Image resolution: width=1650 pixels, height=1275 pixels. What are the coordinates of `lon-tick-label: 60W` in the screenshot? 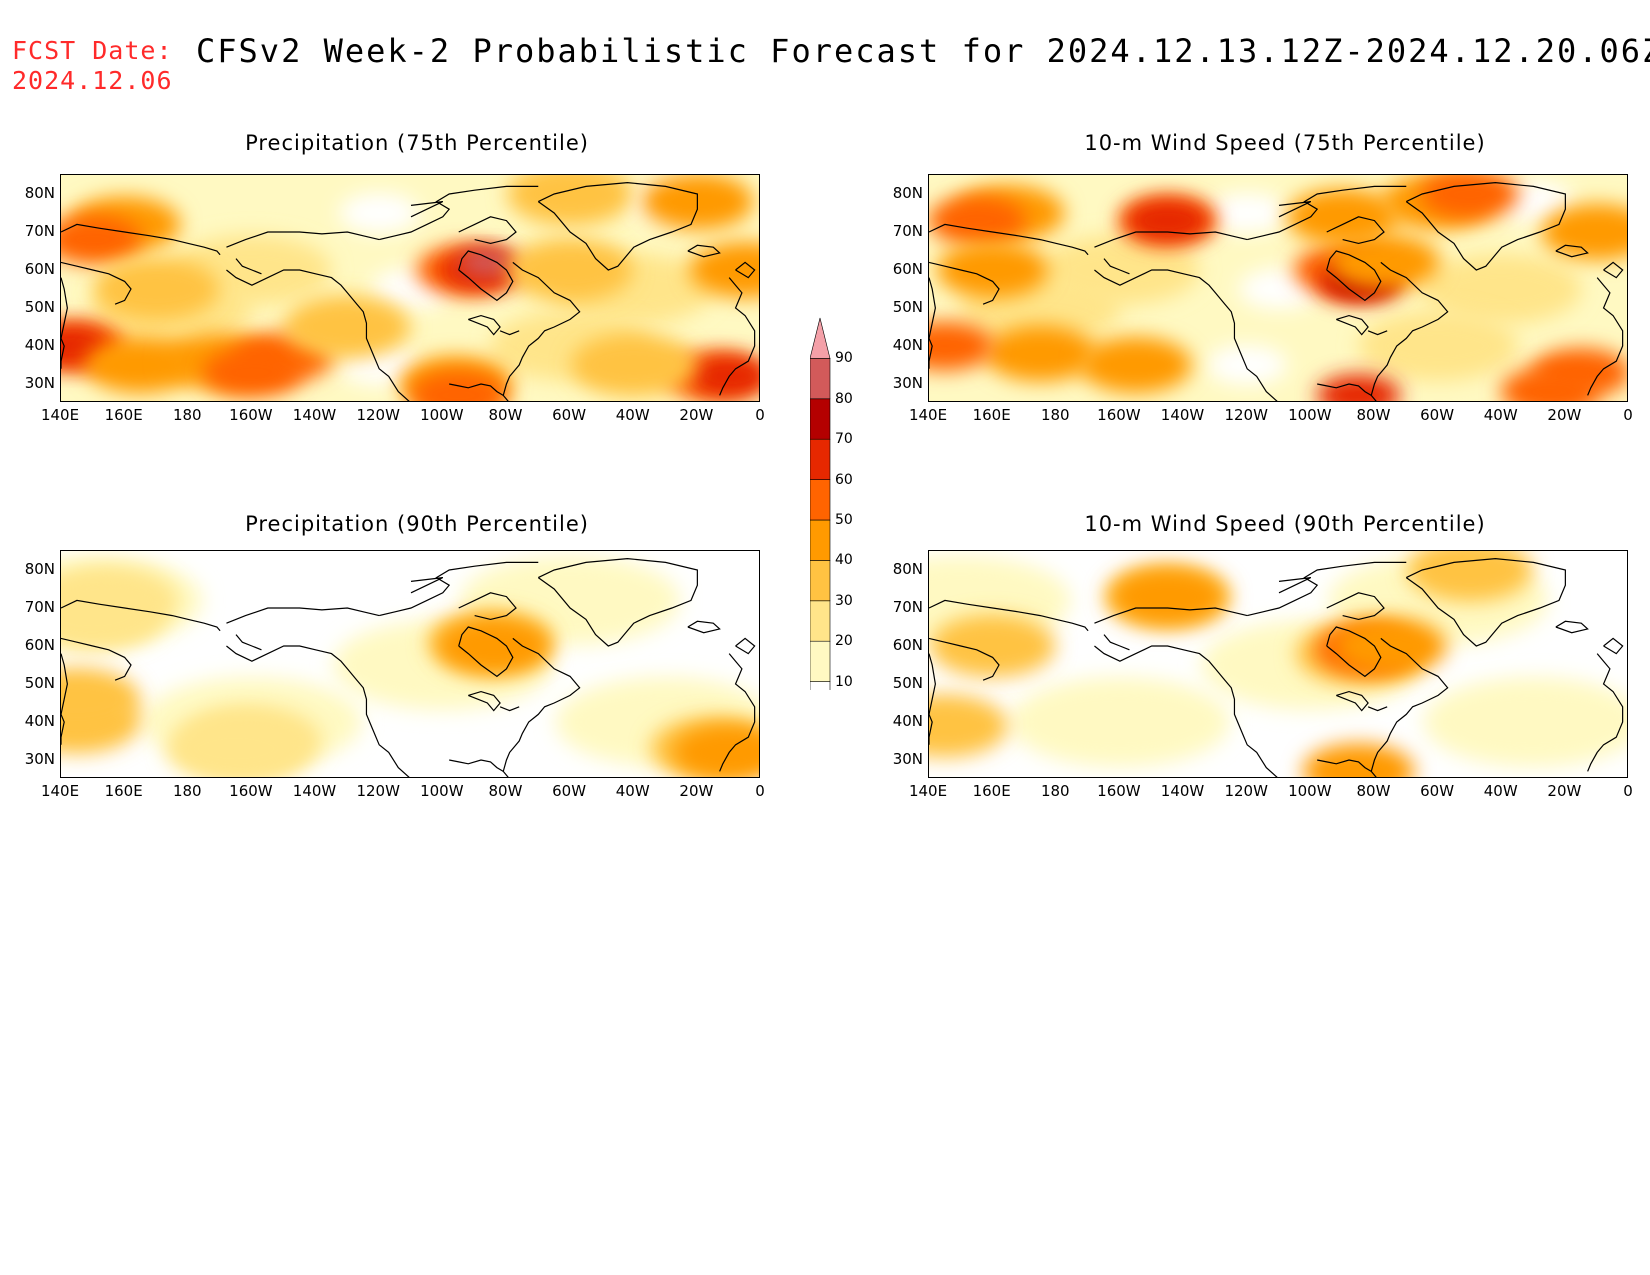 It's located at (1437, 791).